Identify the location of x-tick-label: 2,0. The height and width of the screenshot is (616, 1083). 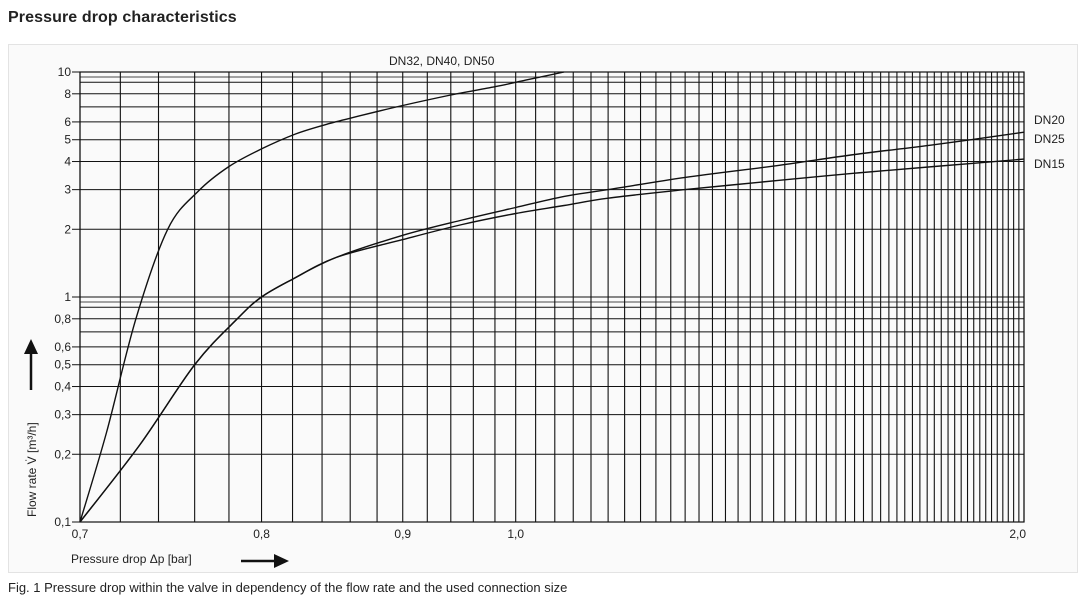
(1017, 534).